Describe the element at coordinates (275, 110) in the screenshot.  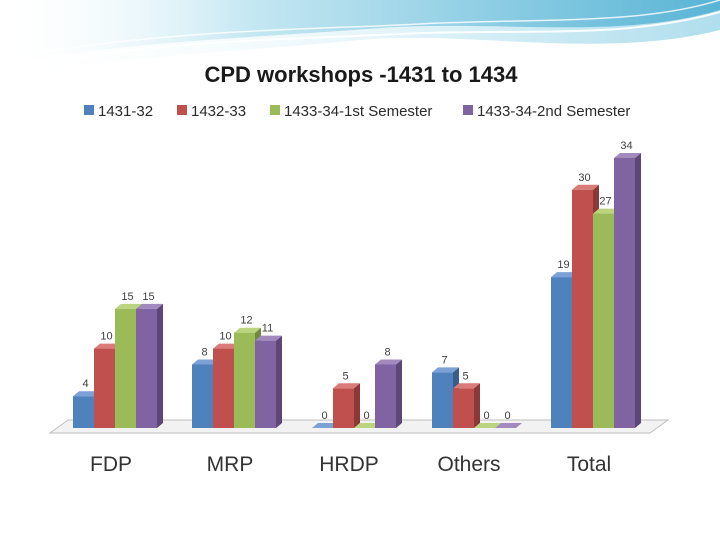
I see `legend-swatch-1433-34-1st-semester` at that location.